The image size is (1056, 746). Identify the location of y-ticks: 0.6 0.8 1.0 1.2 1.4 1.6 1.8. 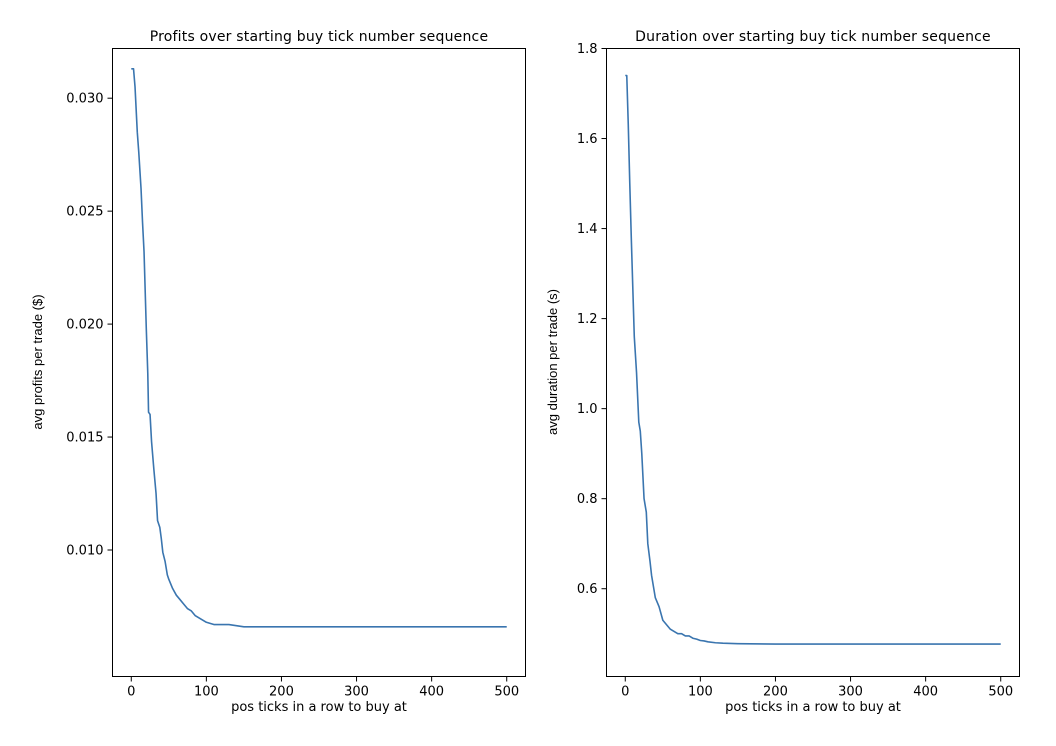
(592, 319).